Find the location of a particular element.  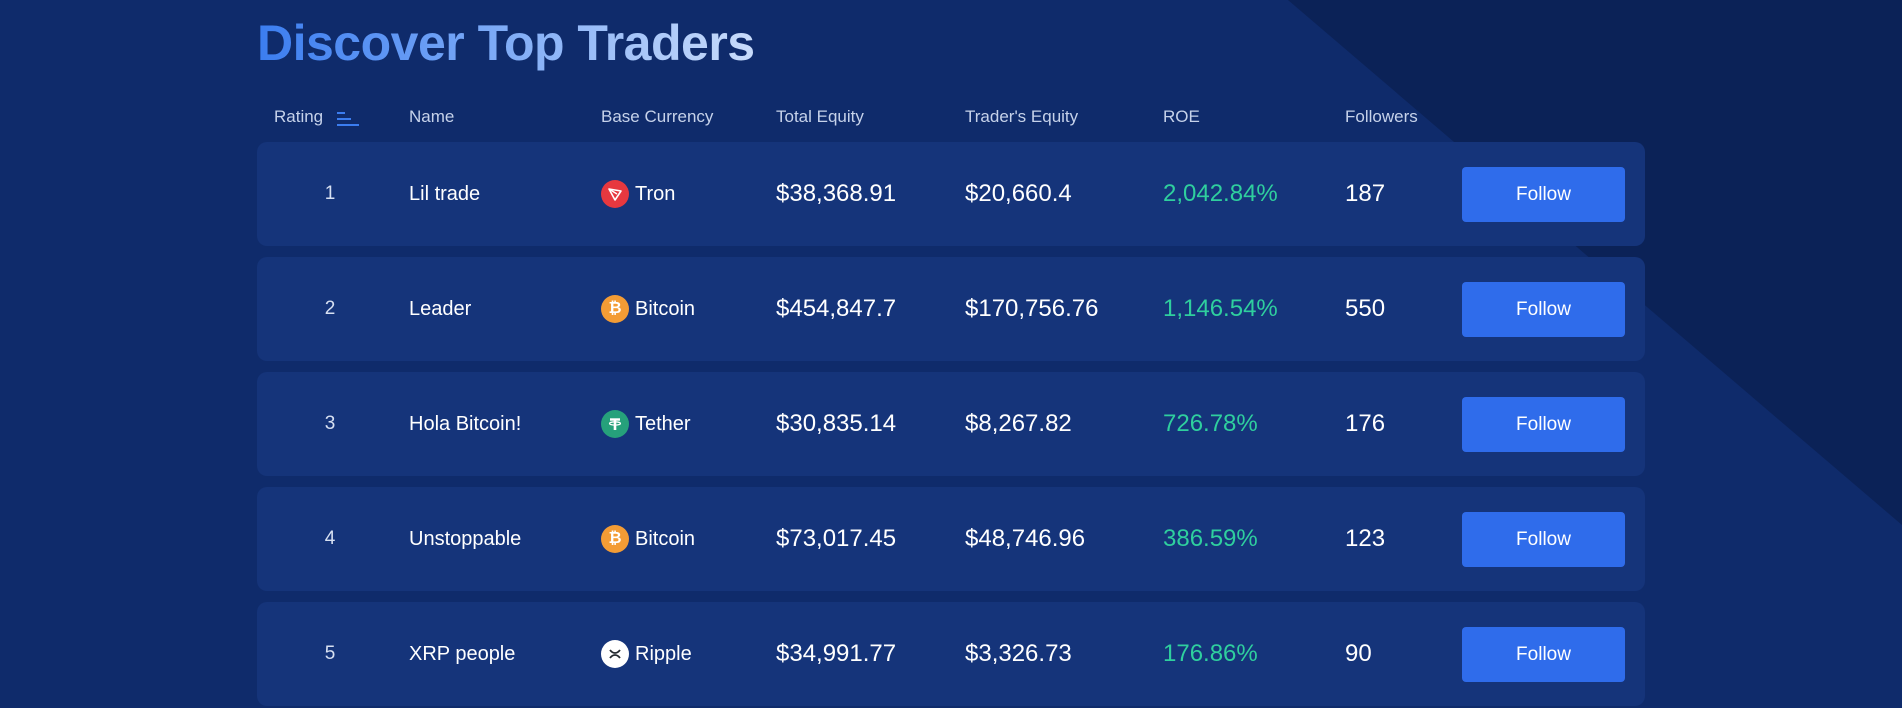

roe-cell: 1,146.54% is located at coordinates (1220, 308).